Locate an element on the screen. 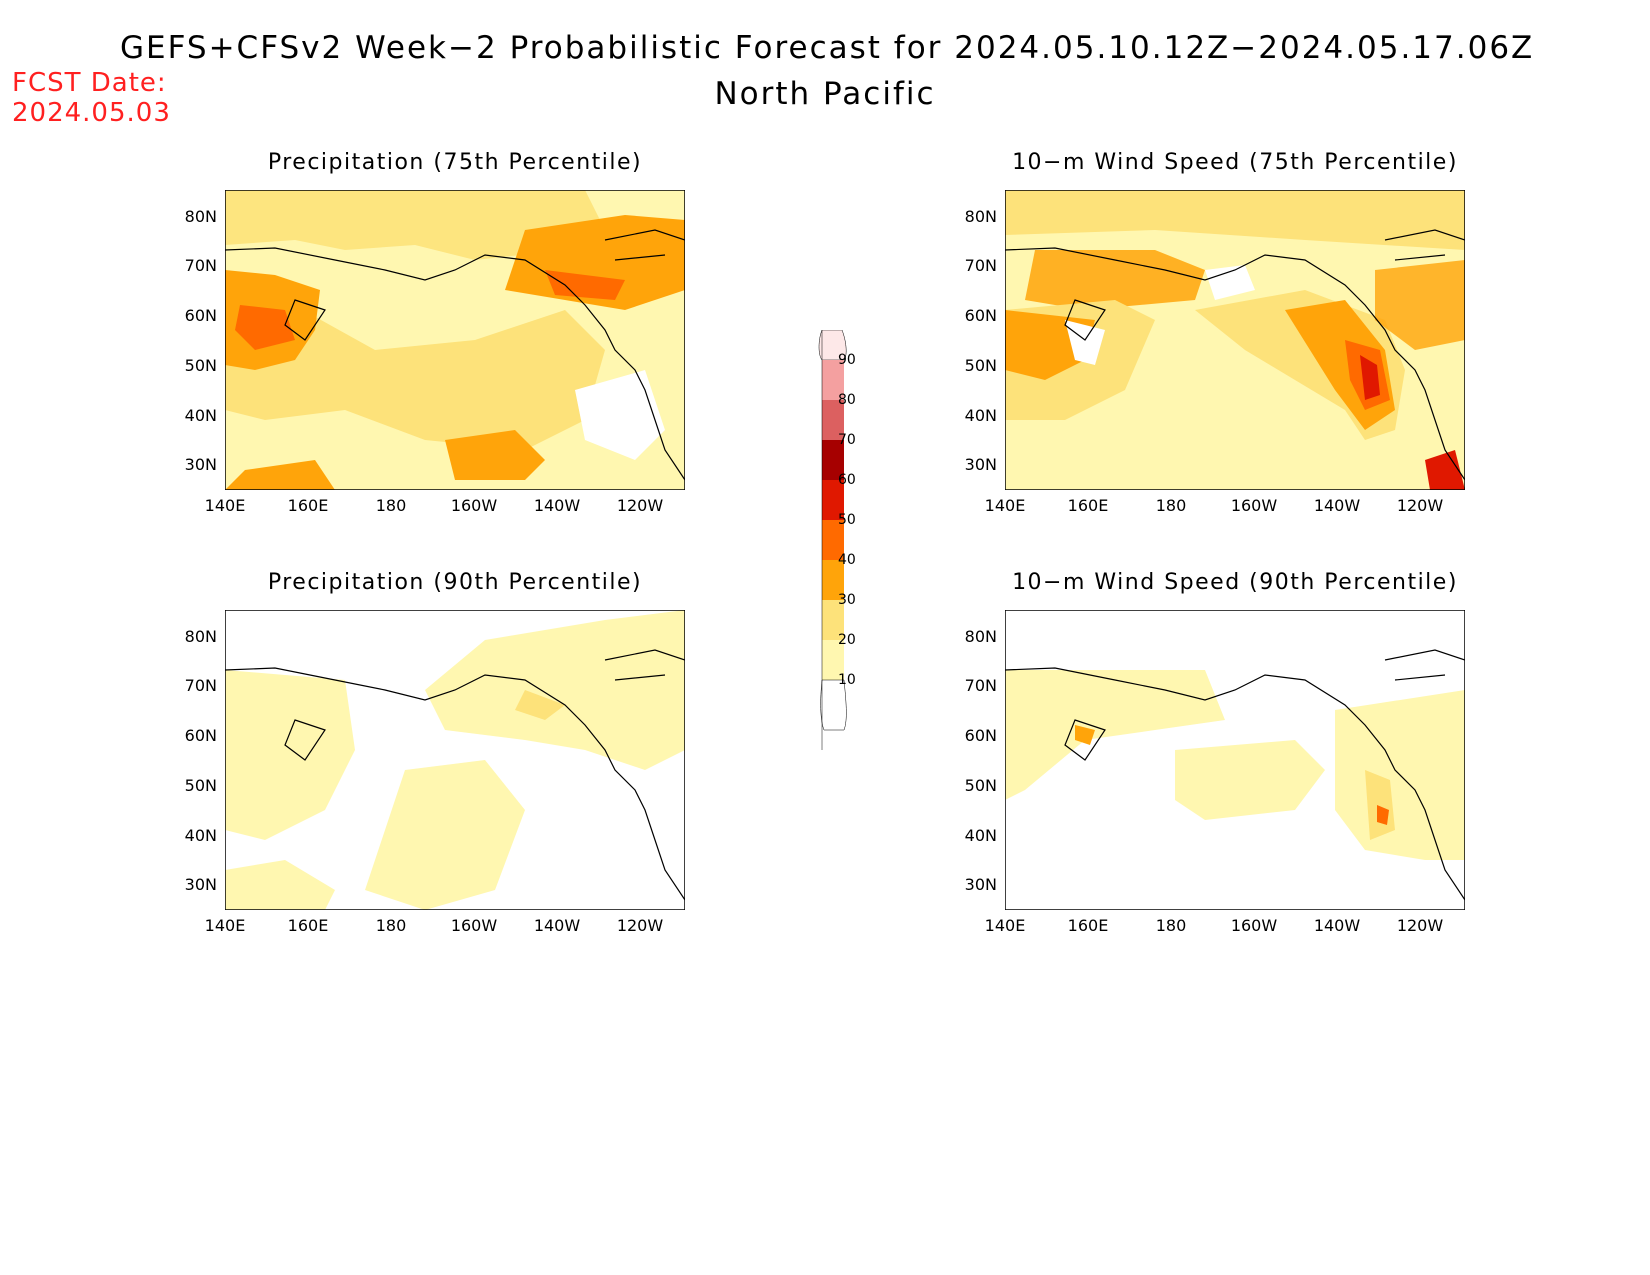 The image size is (1650, 1275). panel-precip-75: Precipitation (75th Percentile) is located at coordinates (455, 320).